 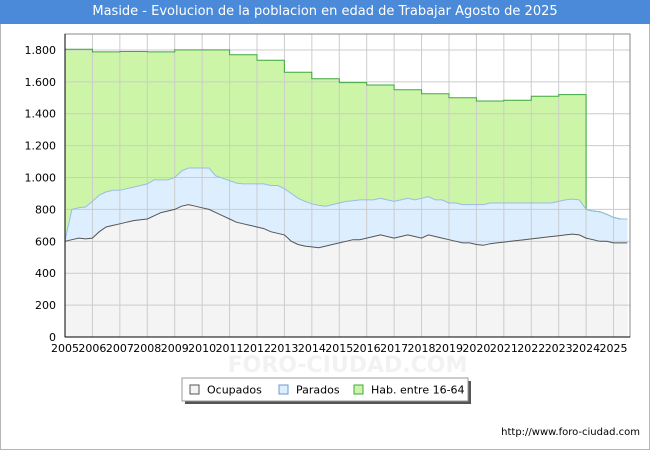 What do you see at coordinates (52, 337) in the screenshot?
I see `y-tick-label: 0` at bounding box center [52, 337].